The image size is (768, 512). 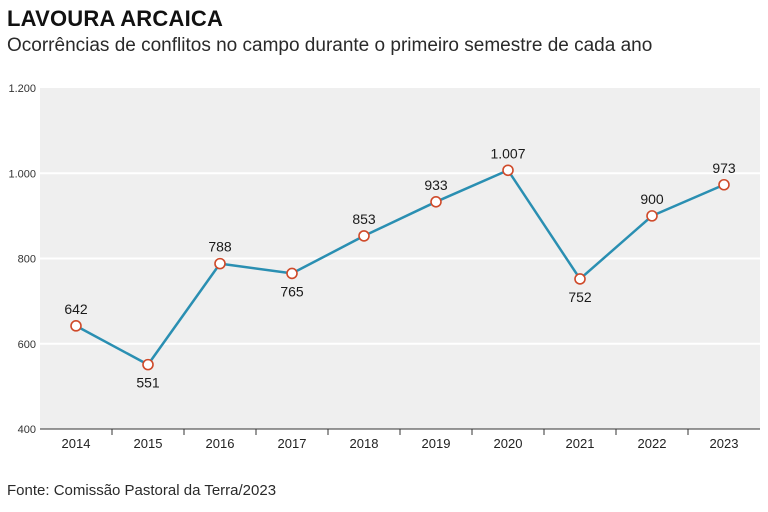 What do you see at coordinates (580, 443) in the screenshot?
I see `x-tick-label: 2021` at bounding box center [580, 443].